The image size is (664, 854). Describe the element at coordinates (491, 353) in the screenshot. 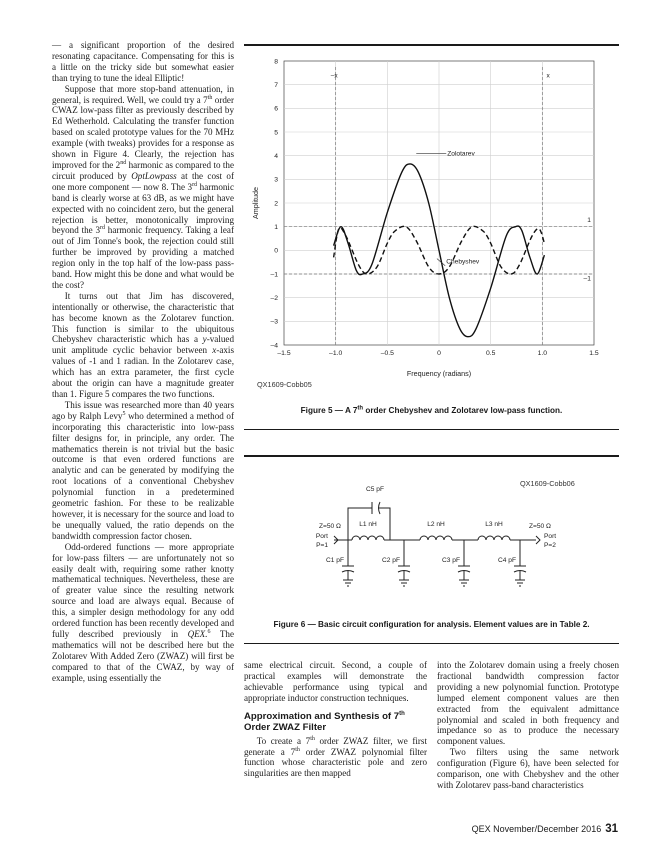

I see `x-tick-label: 0.5` at that location.